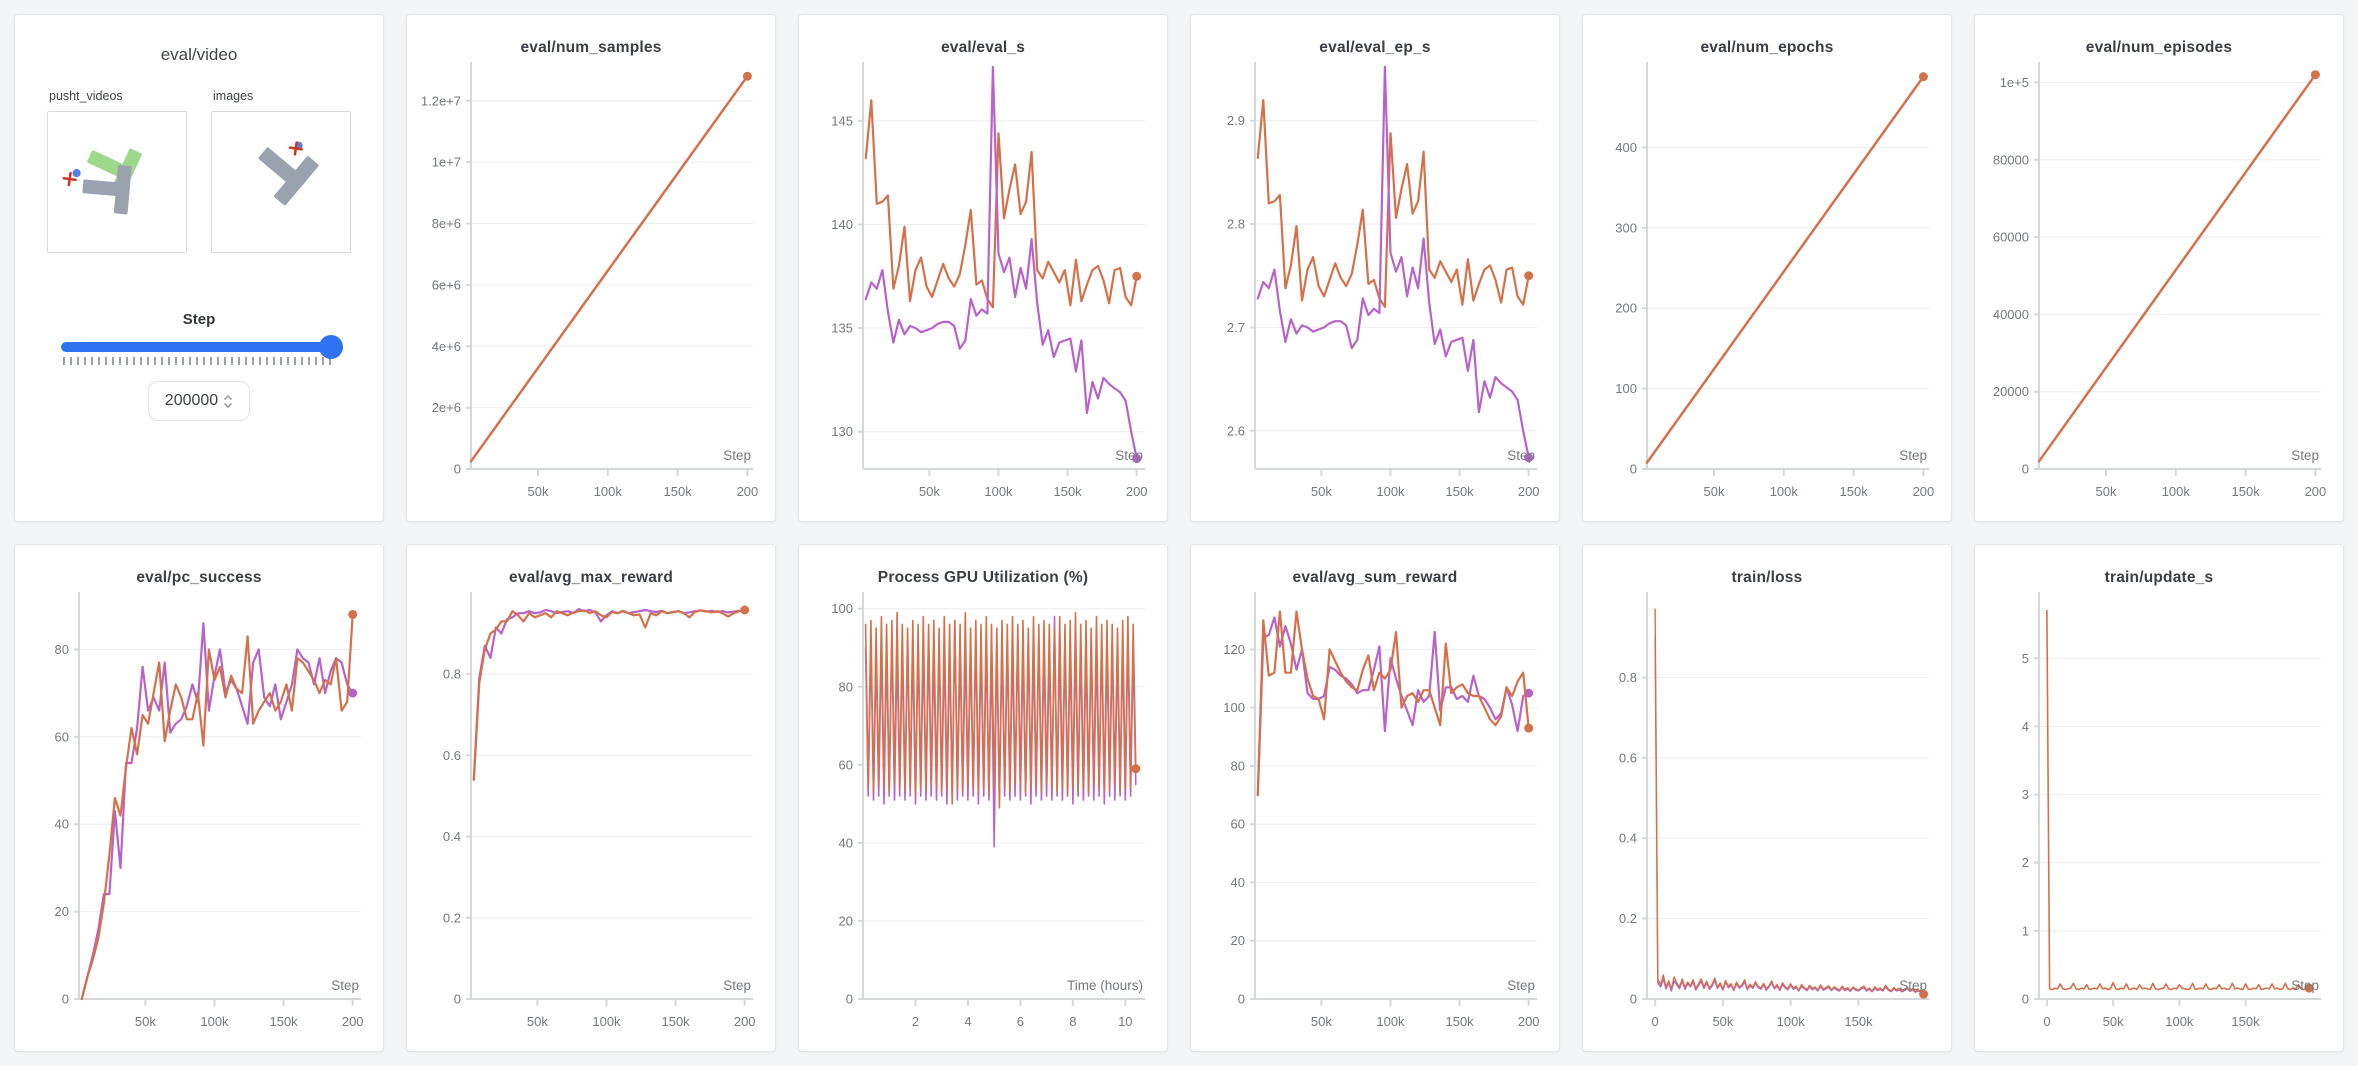 Image resolution: width=2358 pixels, height=1066 pixels. Describe the element at coordinates (591, 818) in the screenshot. I see `line-chart-eval-avg-max-reward: 0 0.2 0.4 0.6 0.8 50k 100k 150k 200 Step` at that location.